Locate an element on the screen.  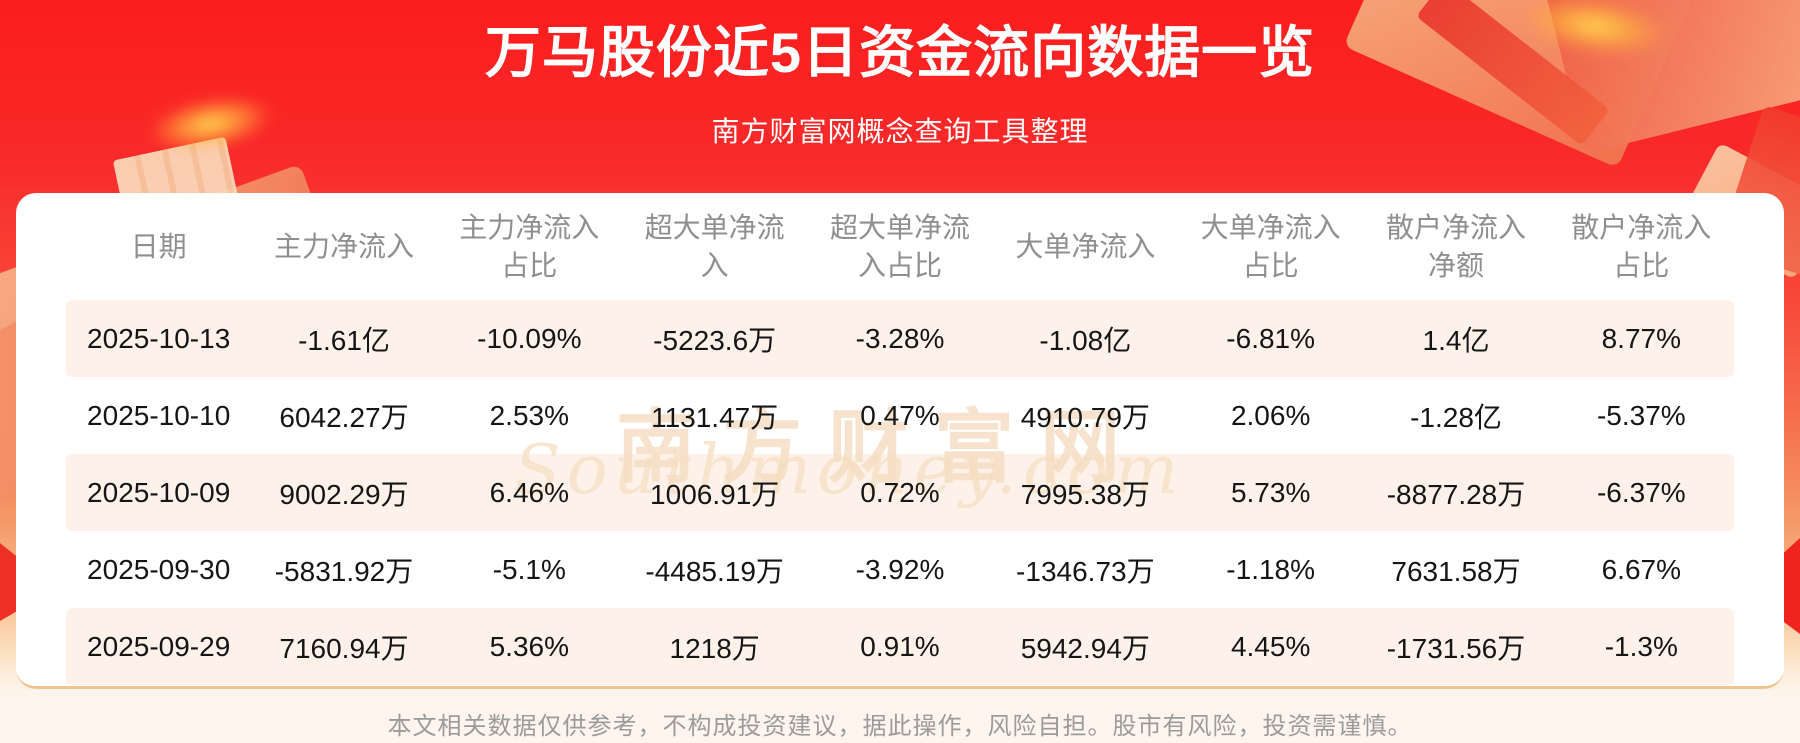
value-cell: 6042.27万 is located at coordinates (344, 417).